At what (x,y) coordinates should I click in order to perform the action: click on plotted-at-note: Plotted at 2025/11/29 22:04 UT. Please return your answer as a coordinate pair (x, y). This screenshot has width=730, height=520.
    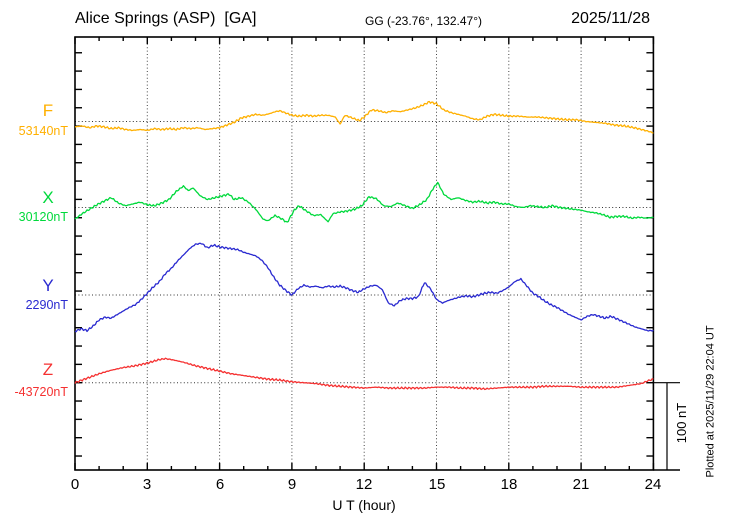
    Looking at the image, I should click on (710, 401).